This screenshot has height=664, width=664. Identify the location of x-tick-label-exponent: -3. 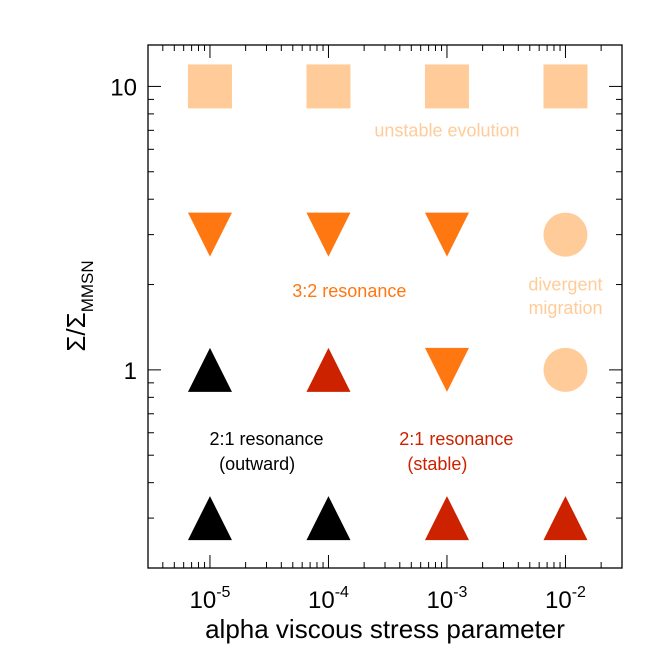
(460, 592).